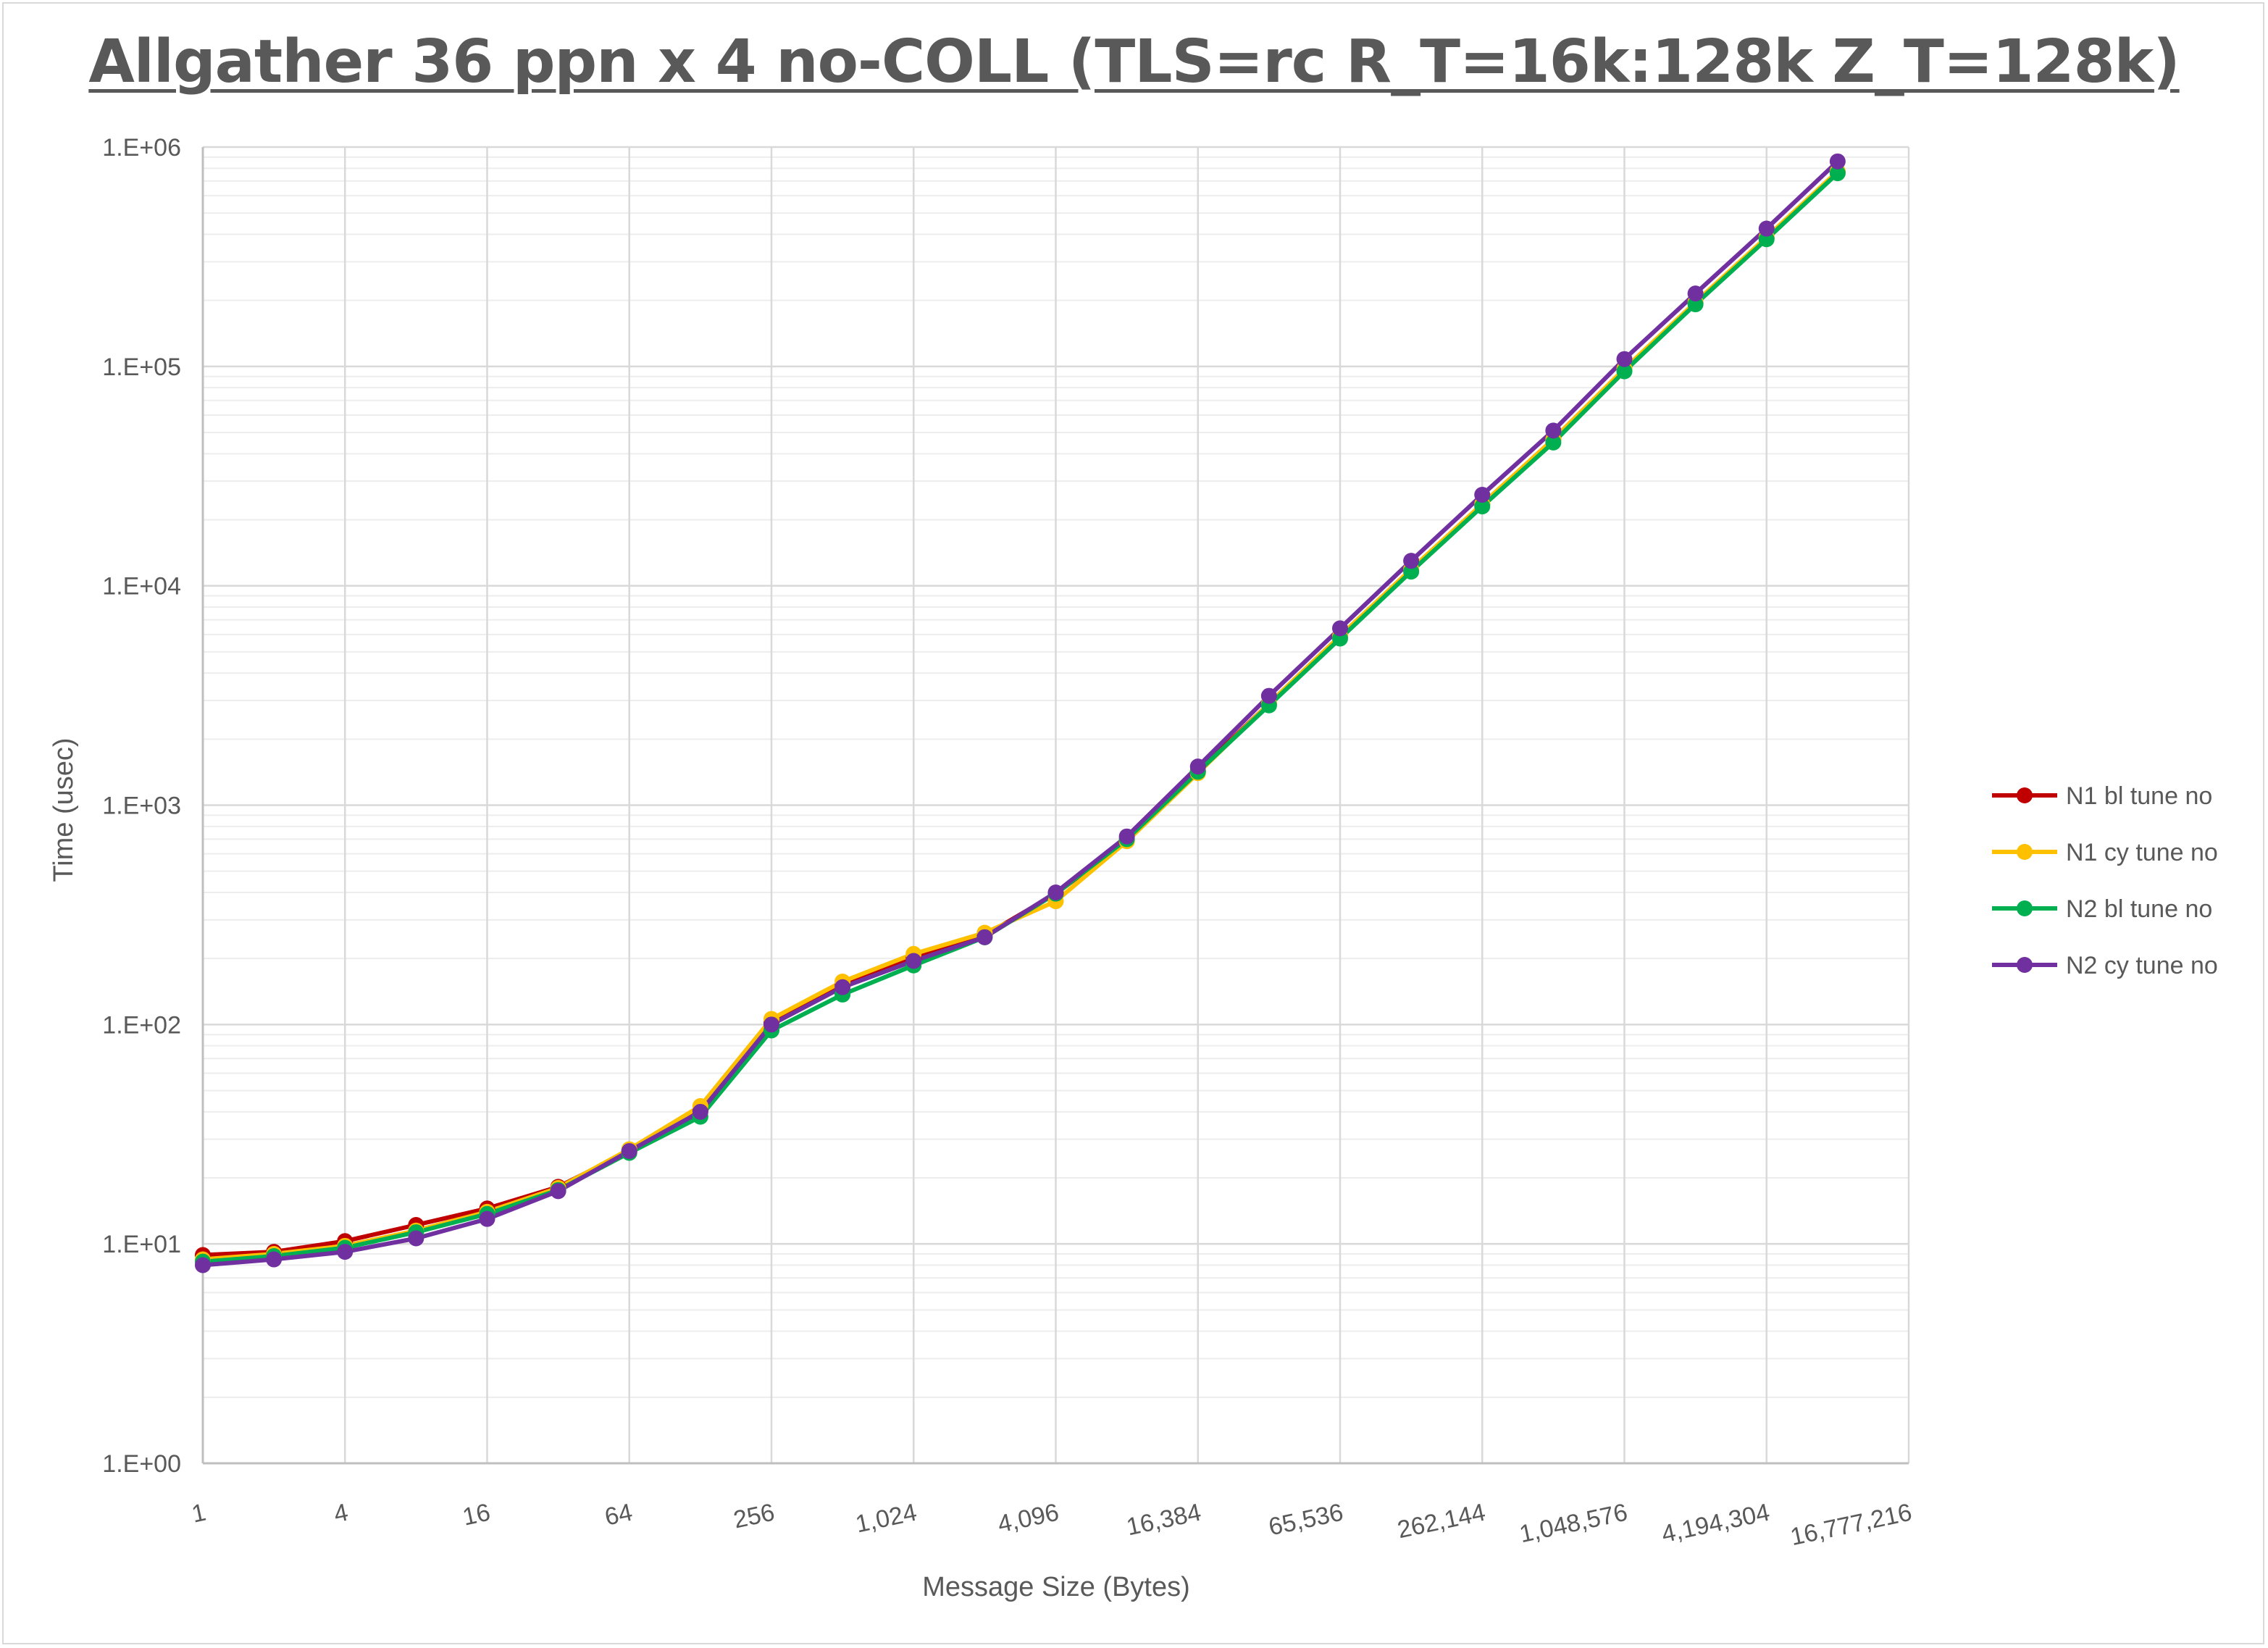 The width and height of the screenshot is (2268, 1648). What do you see at coordinates (142, 1244) in the screenshot?
I see `y-tick-label: 1.E+01` at bounding box center [142, 1244].